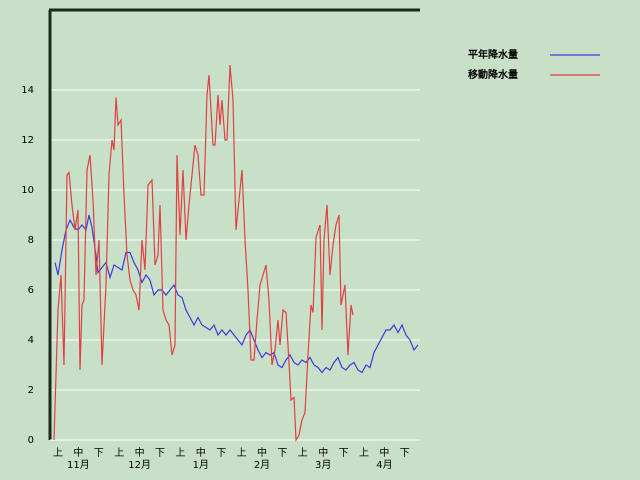 The height and width of the screenshot is (480, 640). What do you see at coordinates (262, 465) in the screenshot?
I see `month-label: 2月` at bounding box center [262, 465].